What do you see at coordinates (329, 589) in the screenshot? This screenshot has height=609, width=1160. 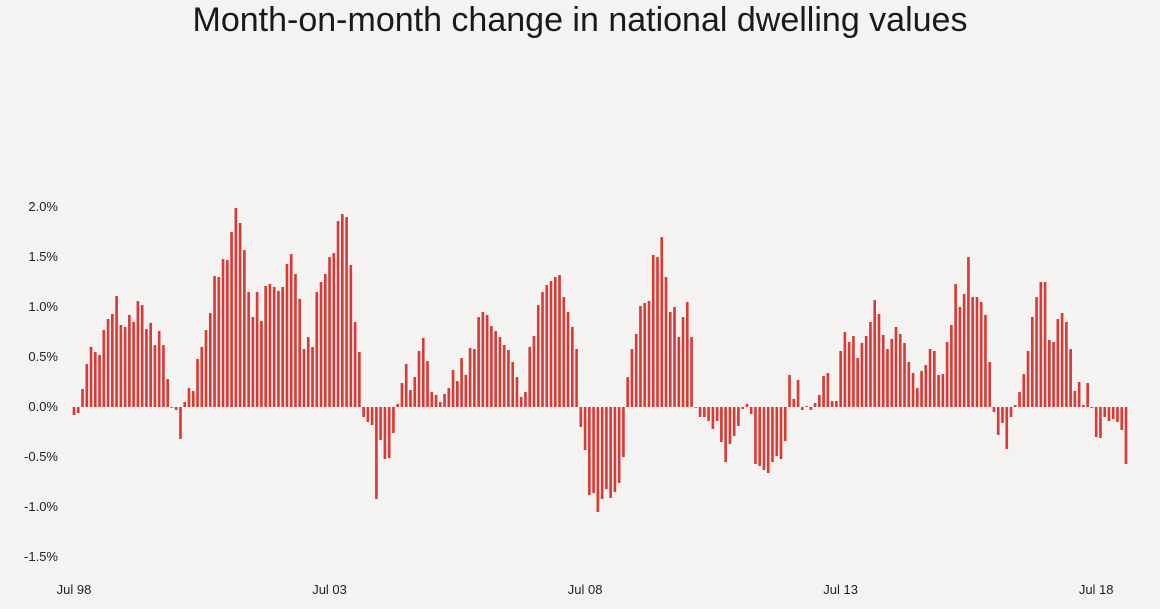 I see `x-tick-label: Jul 03` at bounding box center [329, 589].